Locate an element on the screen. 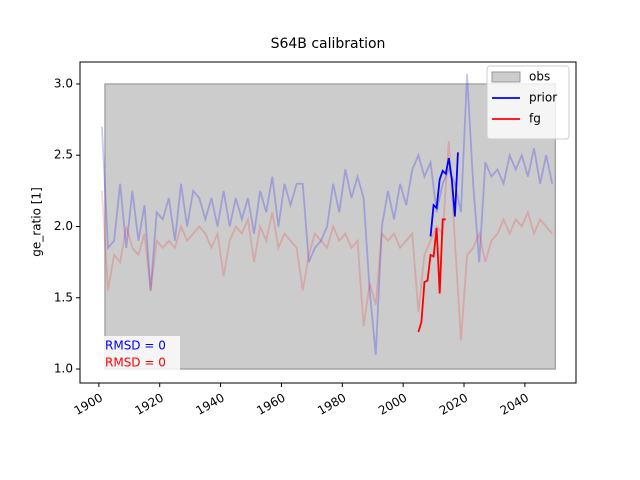 The width and height of the screenshot is (640, 480). legend-frame is located at coordinates (528, 102).